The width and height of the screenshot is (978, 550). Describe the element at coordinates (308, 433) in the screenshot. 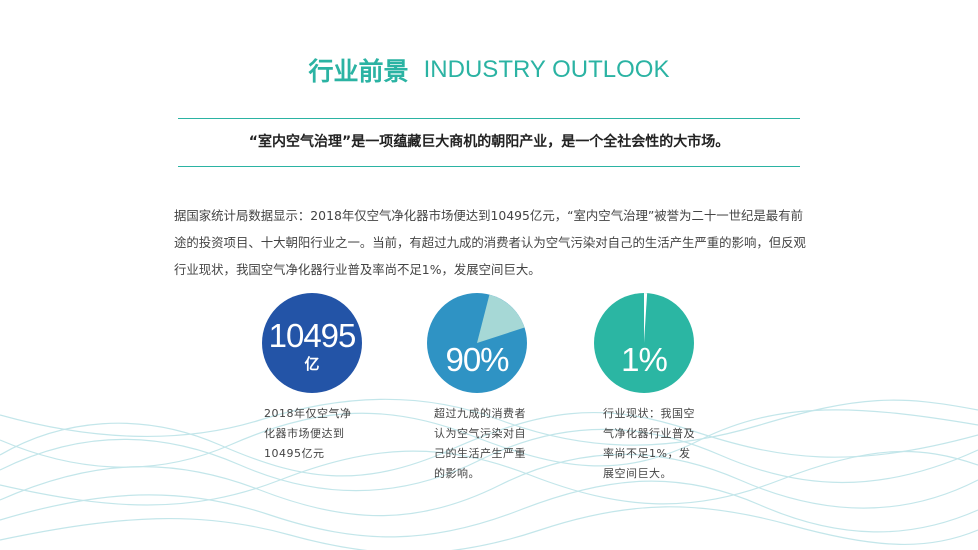

I see `stat-caption: 2018年仅空气净化器市场便达到10495亿元` at that location.